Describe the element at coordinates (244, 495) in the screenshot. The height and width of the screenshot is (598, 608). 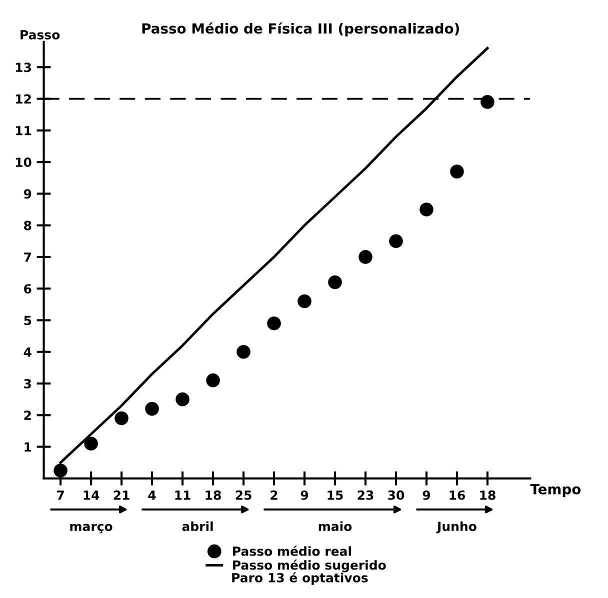
I see `x-tick-label: 25` at that location.